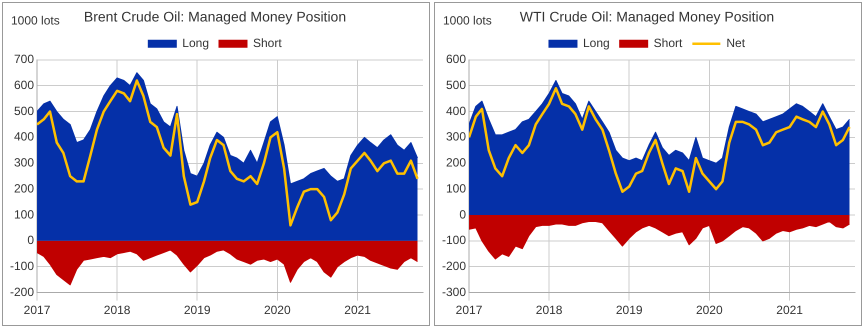 The height and width of the screenshot is (328, 866). Describe the element at coordinates (736, 43) in the screenshot. I see `legend-label: Net` at that location.